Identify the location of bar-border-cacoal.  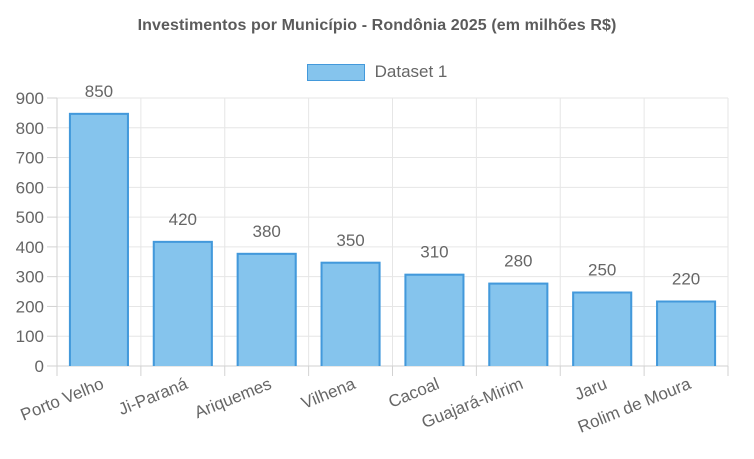
(434, 319).